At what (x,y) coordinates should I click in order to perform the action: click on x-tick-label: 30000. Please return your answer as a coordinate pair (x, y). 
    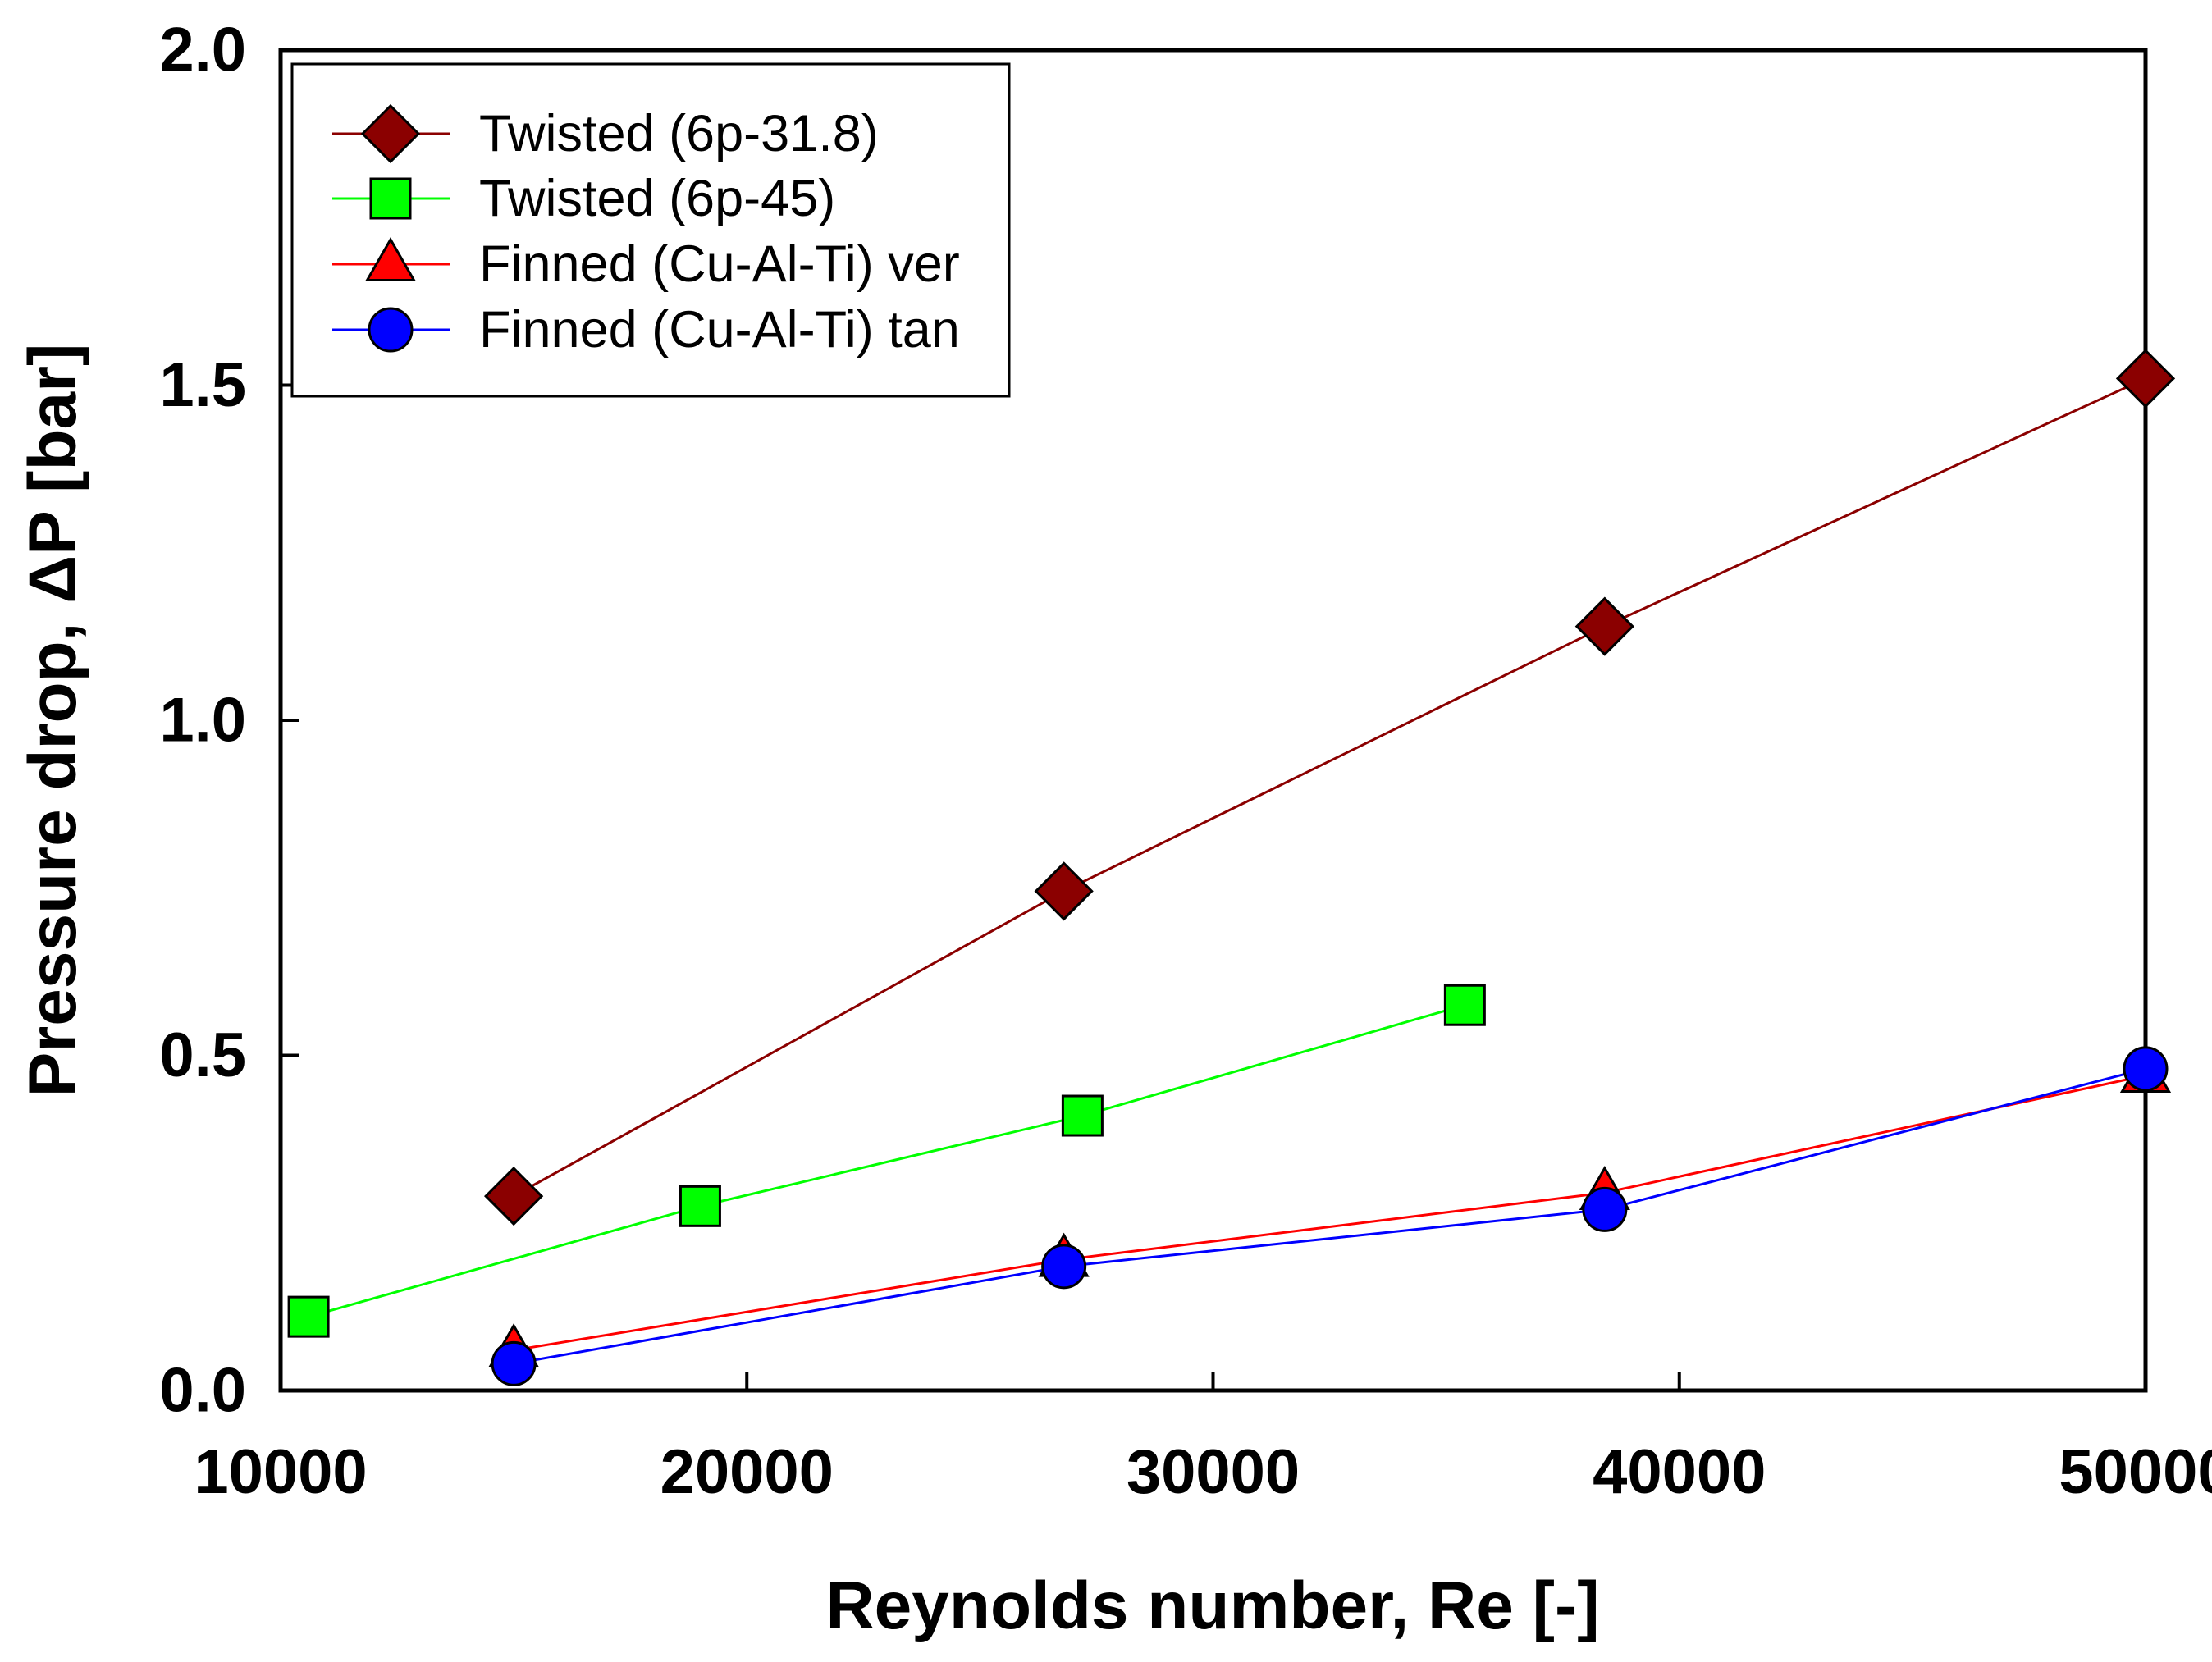
    Looking at the image, I should click on (1213, 1472).